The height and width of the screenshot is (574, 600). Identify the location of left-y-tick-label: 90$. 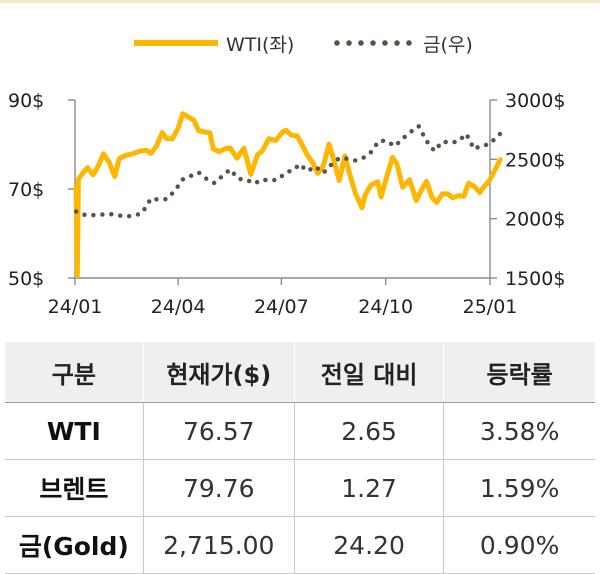
(26, 101).